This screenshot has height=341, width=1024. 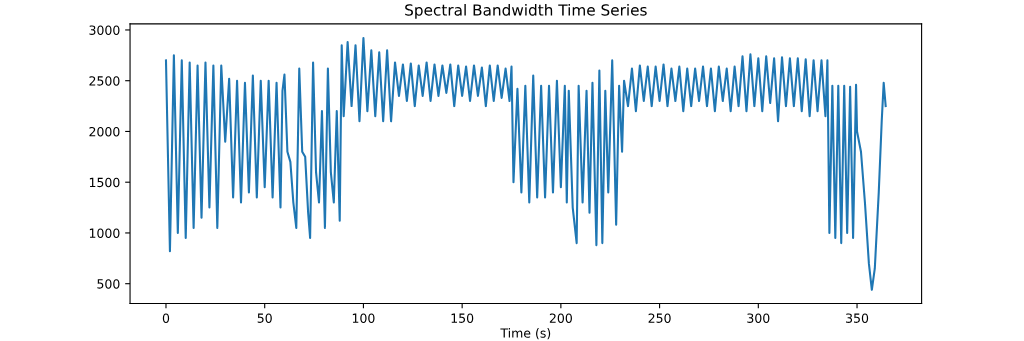 What do you see at coordinates (462, 318) in the screenshot?
I see `x-tick-label: 150` at bounding box center [462, 318].